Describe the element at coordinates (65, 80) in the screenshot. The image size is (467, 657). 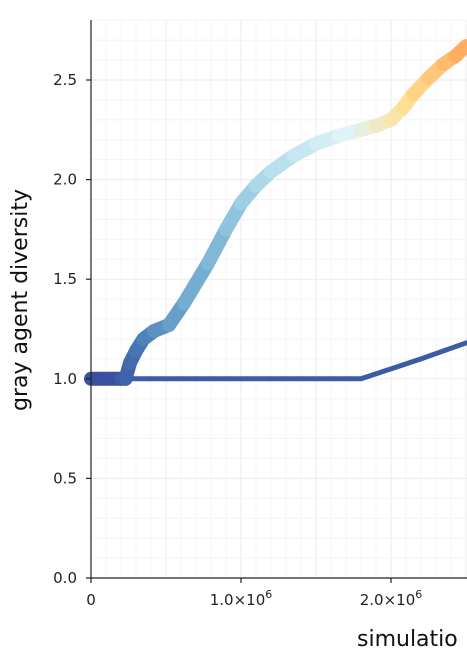
I see `y-tick-label: 2.5` at that location.